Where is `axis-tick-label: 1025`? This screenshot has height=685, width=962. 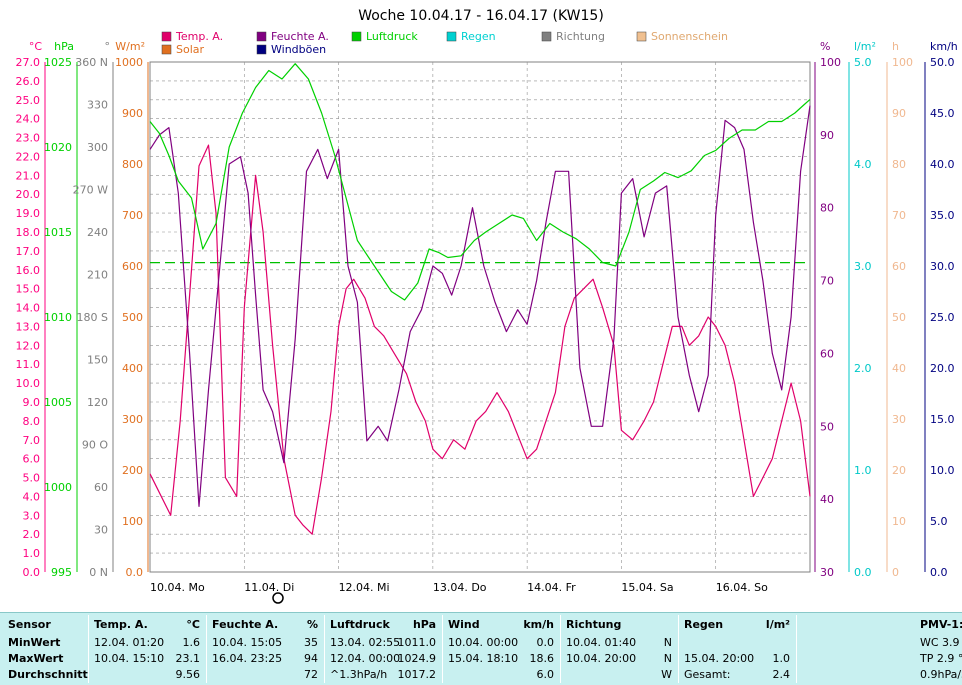 axis-tick-label: 1025 is located at coordinates (58, 62).